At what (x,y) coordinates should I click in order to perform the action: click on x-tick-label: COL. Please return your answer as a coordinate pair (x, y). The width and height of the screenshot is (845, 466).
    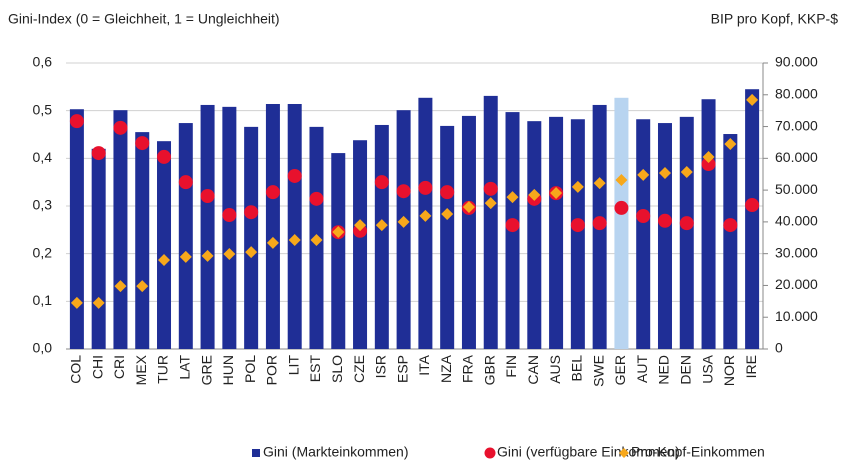
    Looking at the image, I should click on (76, 369).